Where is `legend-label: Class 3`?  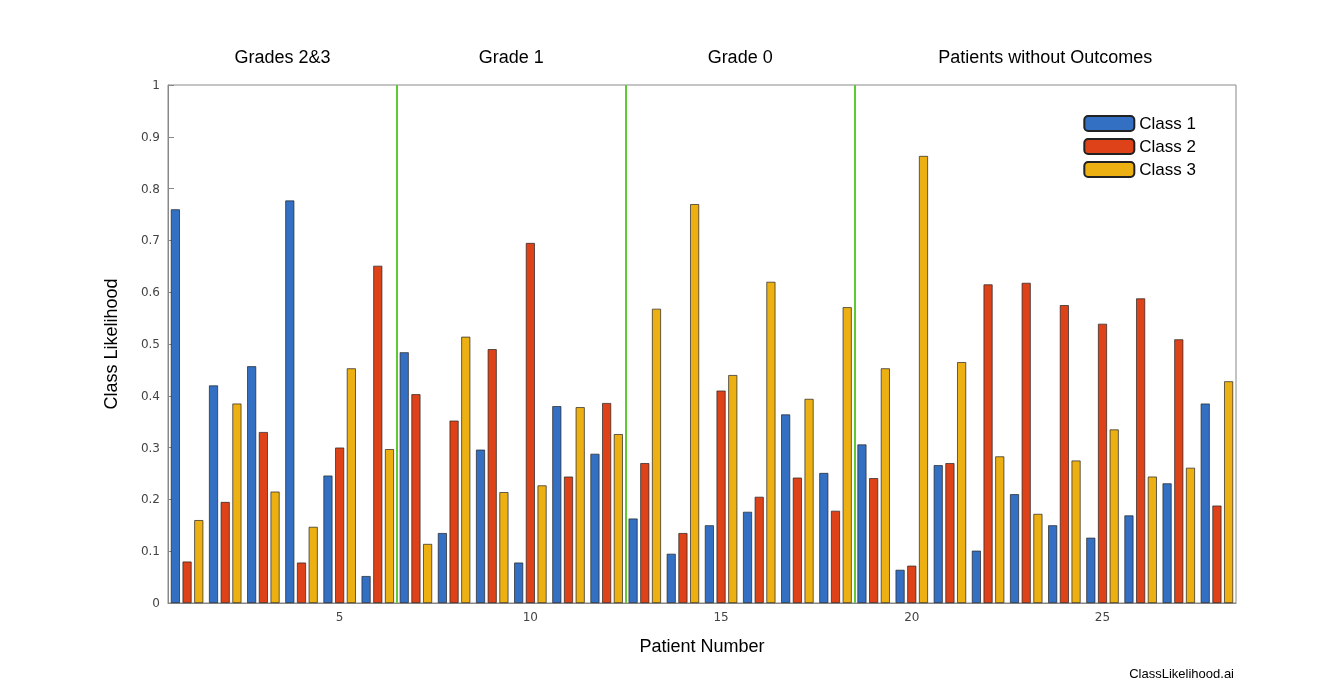
legend-label: Class 3 is located at coordinates (1167, 169).